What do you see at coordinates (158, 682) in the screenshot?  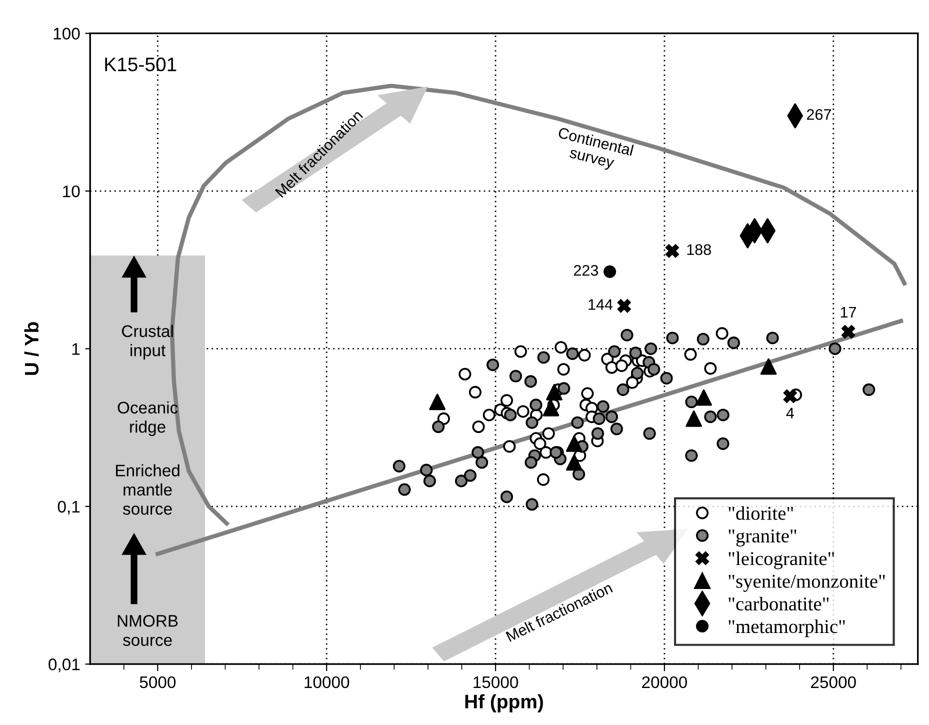 I see `x-tick-label: 5000` at bounding box center [158, 682].